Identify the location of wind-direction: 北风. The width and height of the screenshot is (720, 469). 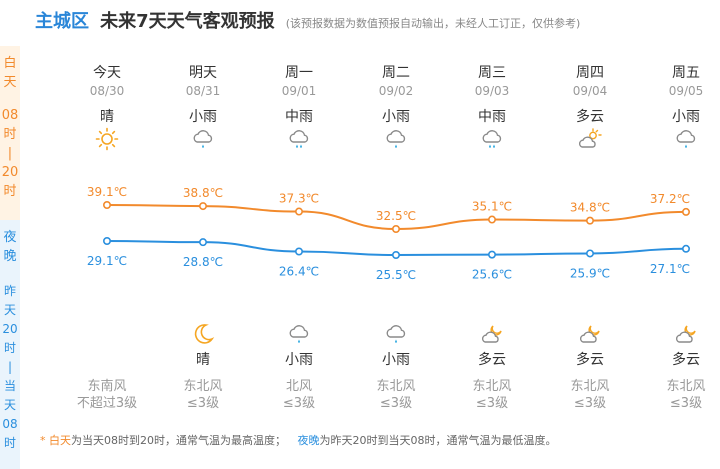
(298, 386).